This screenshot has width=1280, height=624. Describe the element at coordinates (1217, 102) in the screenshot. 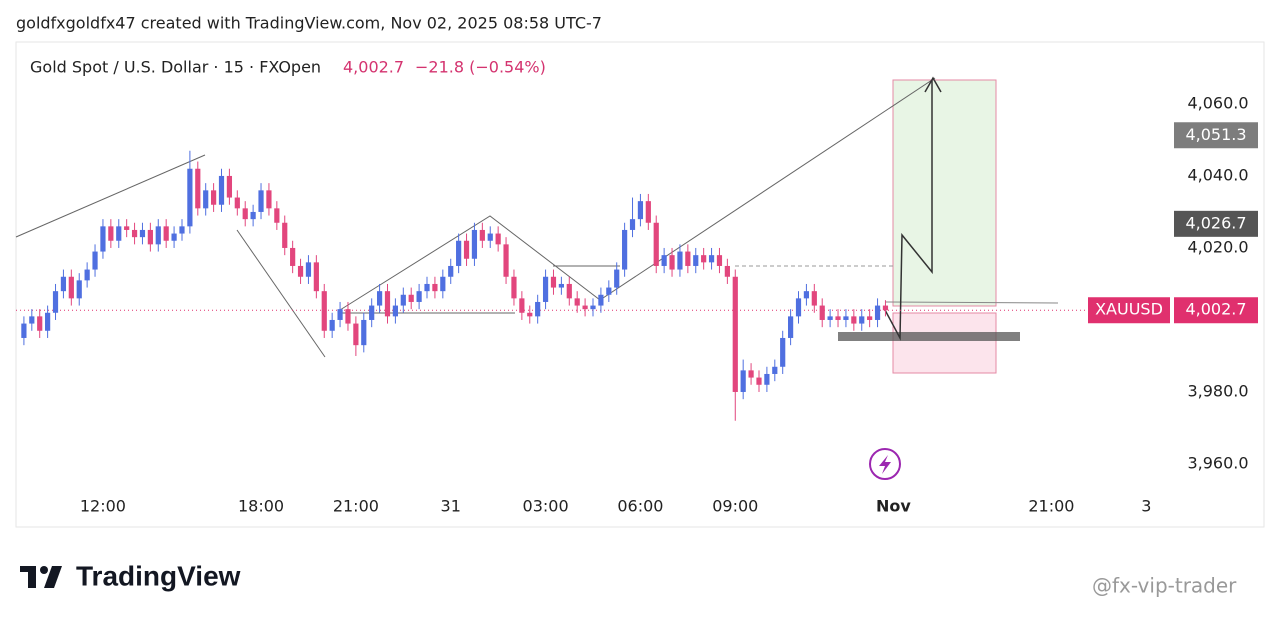

I see `y-tick-label: 4,060.0` at that location.